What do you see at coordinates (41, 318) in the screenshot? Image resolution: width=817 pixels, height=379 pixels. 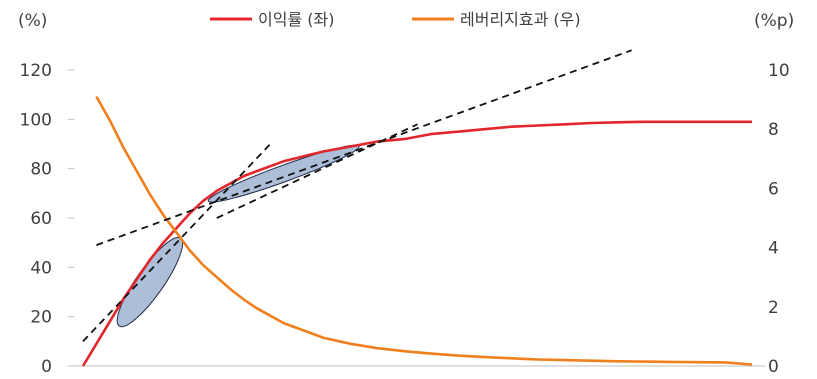 I see `y-left-tick-label: 20` at bounding box center [41, 318].